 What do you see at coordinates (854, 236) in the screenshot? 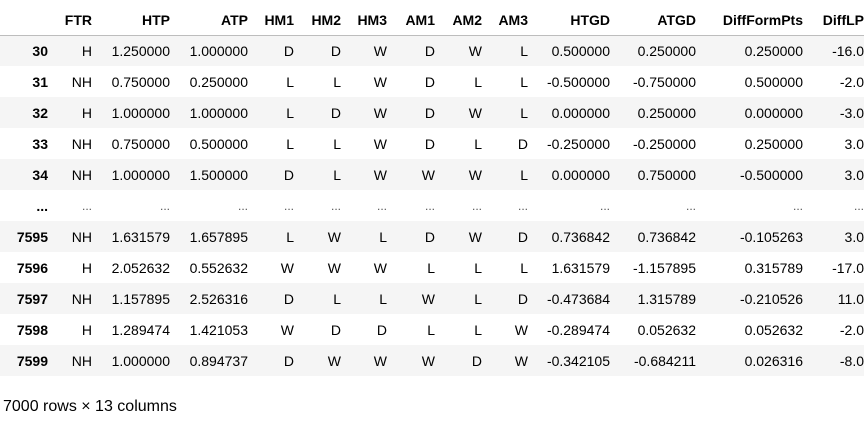
I see `table-cell: 3.0` at bounding box center [854, 236].